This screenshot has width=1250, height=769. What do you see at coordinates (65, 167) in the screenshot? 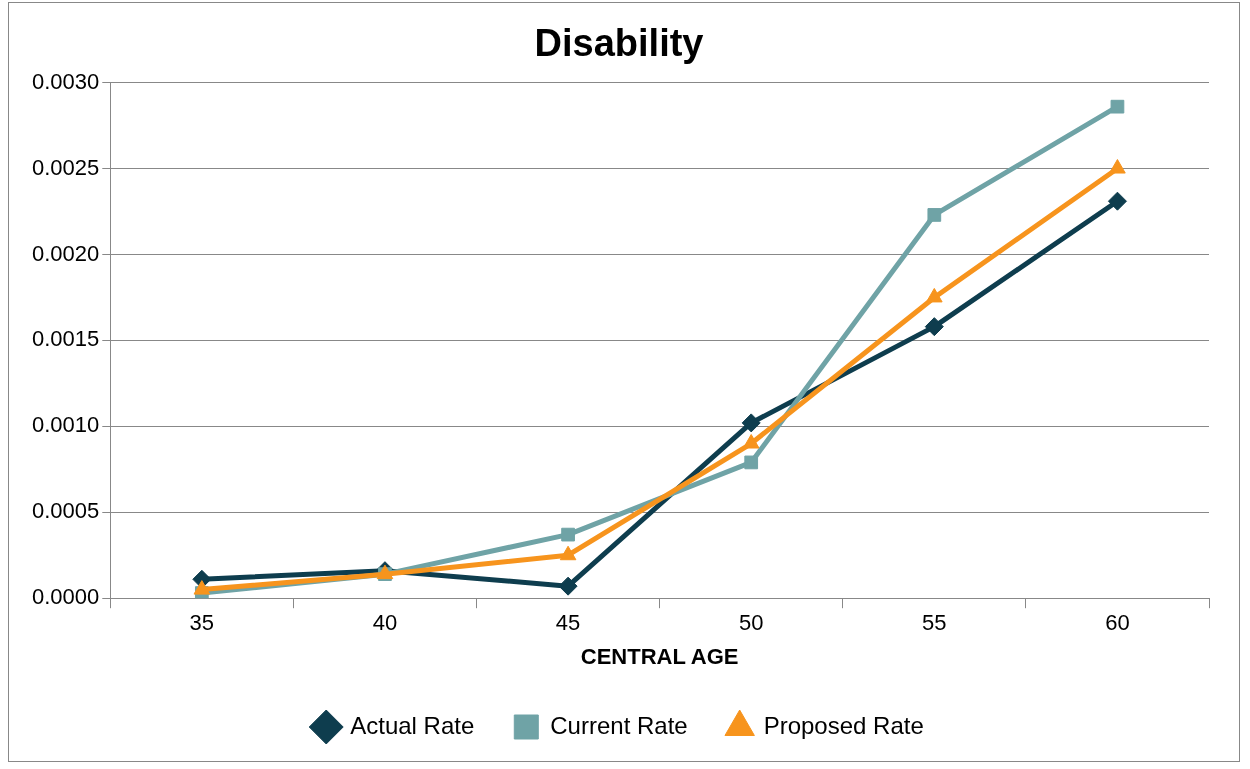
I see `y-tick-label: 0.0025` at bounding box center [65, 167].